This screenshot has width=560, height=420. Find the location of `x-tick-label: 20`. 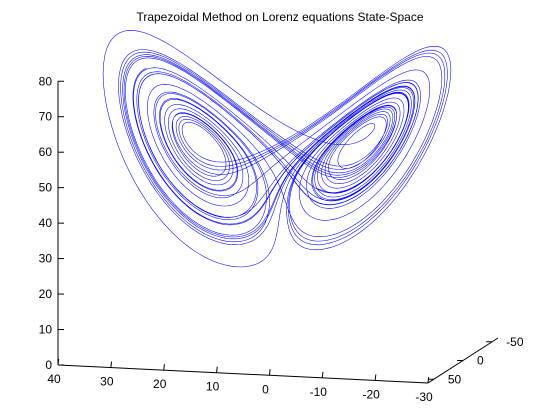

x-tick-label: 20 is located at coordinates (160, 384).